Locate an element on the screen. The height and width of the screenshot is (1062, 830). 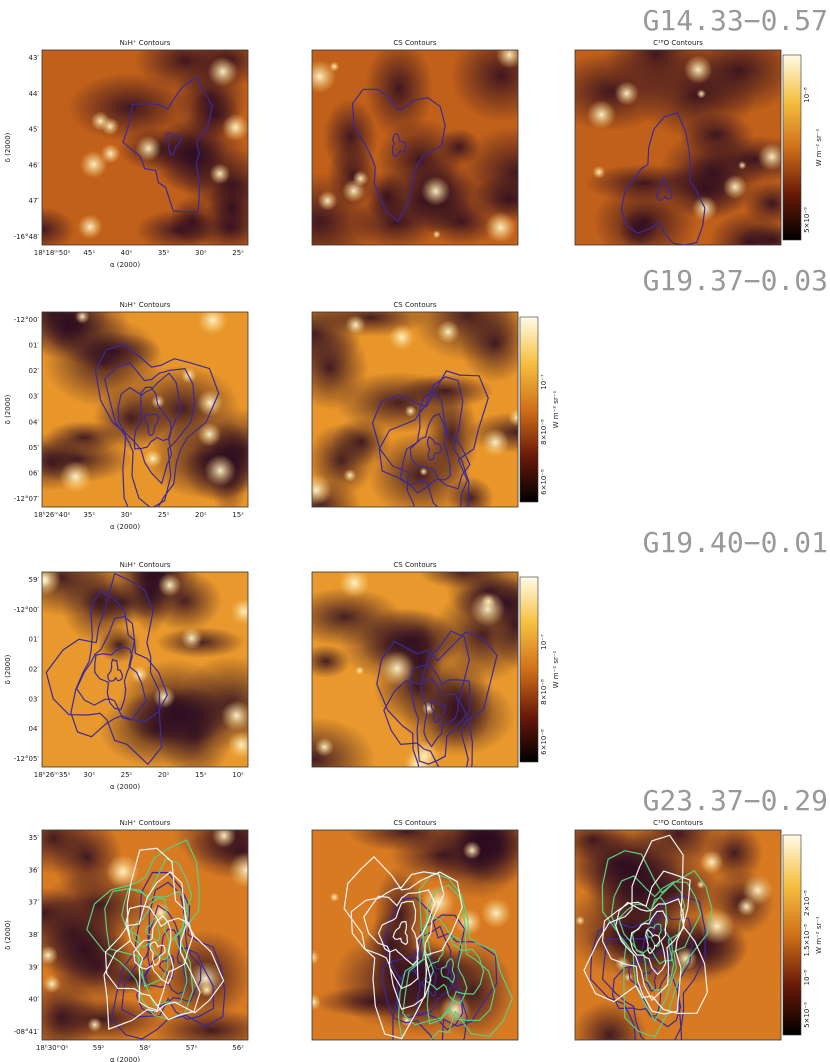
colorbar-tick-label: 6×10⁻⁸ is located at coordinates (544, 742).